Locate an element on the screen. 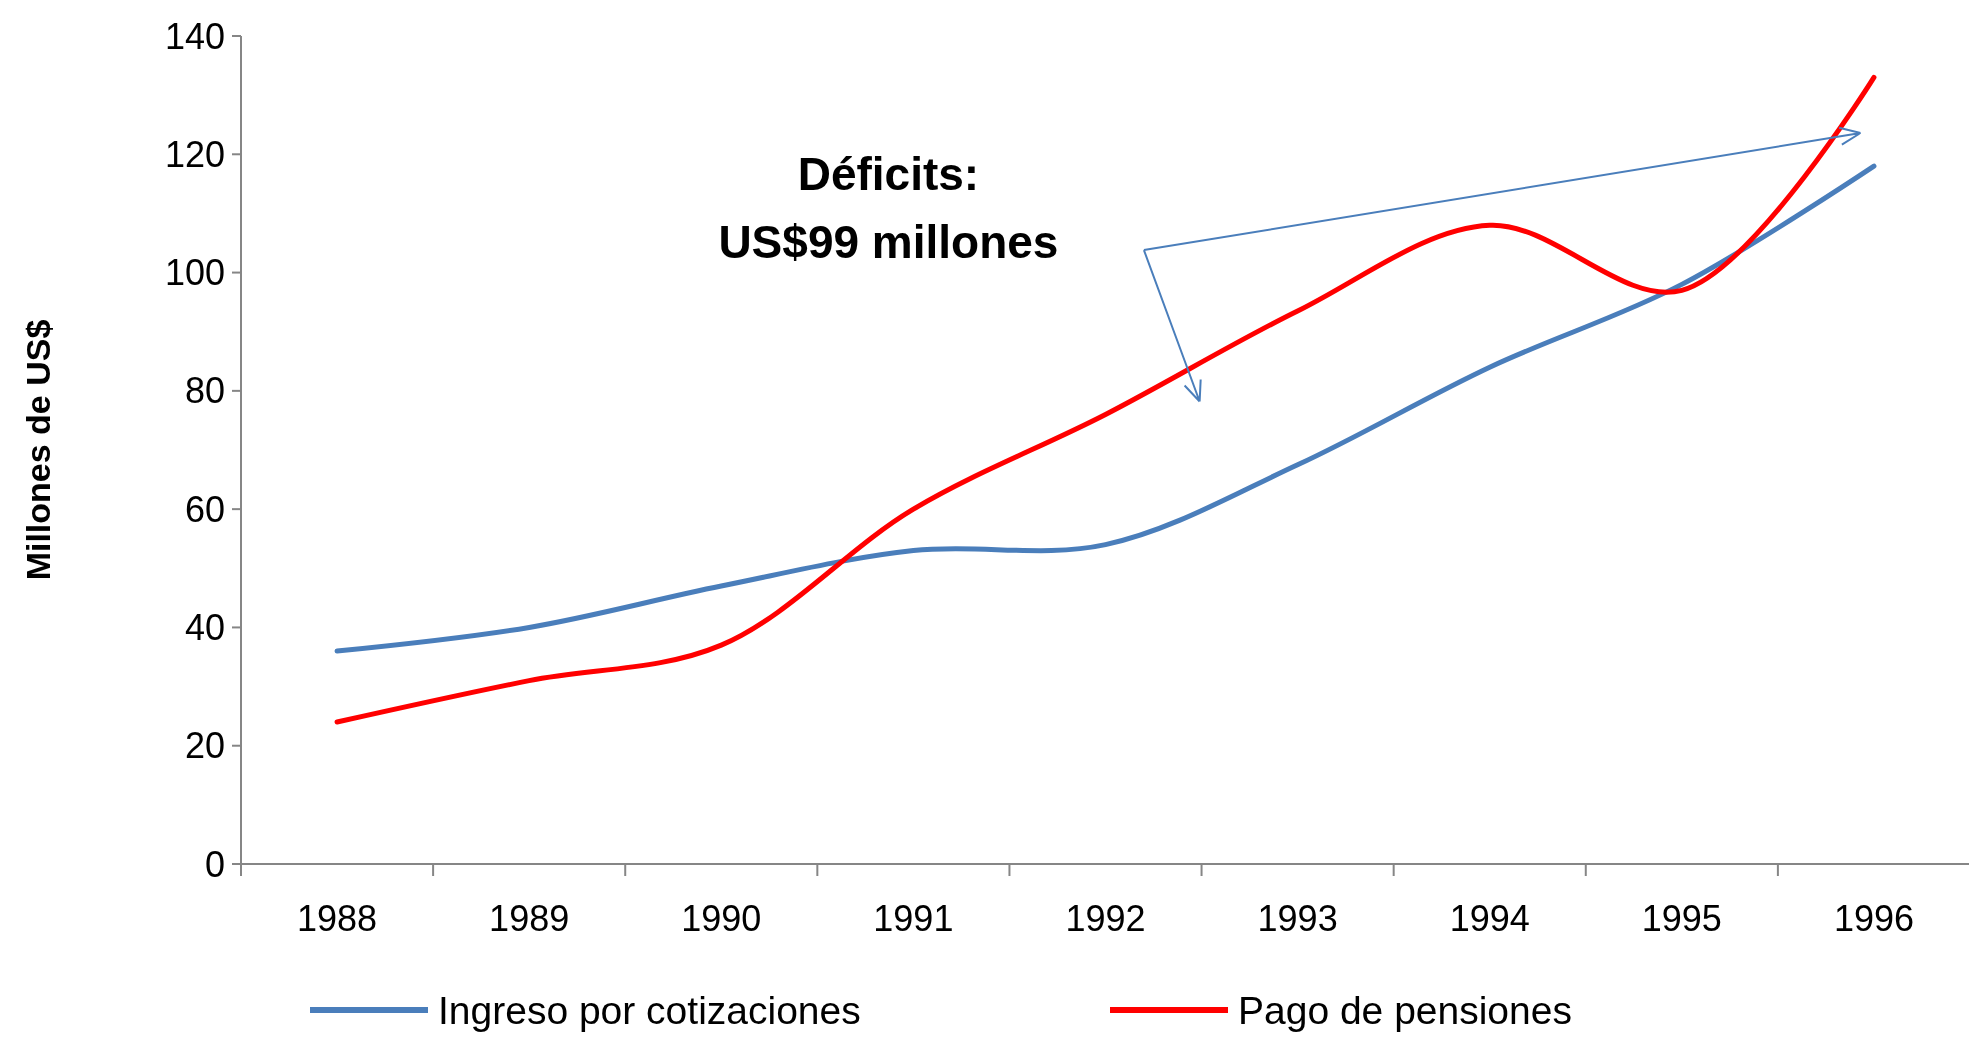 The width and height of the screenshot is (1977, 1051). y-tick-label: 20 is located at coordinates (204, 746).